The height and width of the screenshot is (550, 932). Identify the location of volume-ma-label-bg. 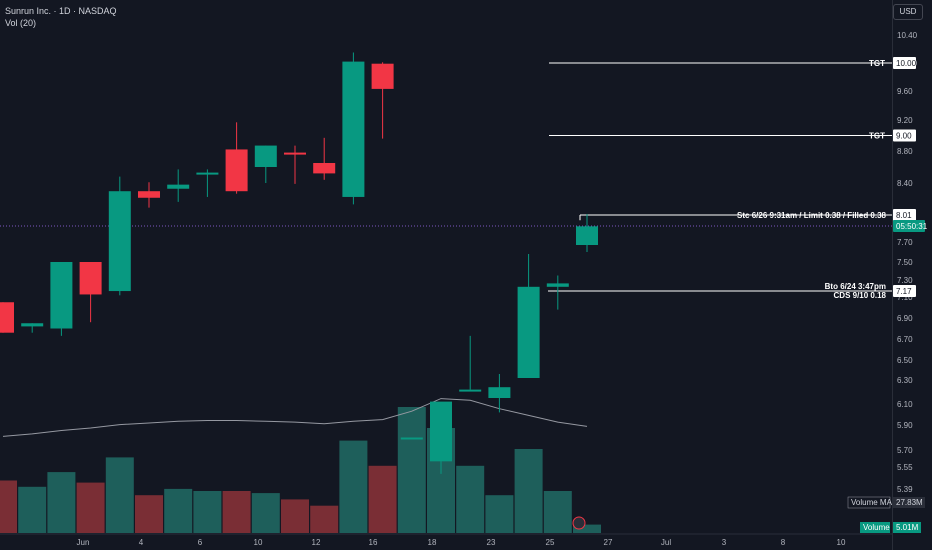
(869, 502).